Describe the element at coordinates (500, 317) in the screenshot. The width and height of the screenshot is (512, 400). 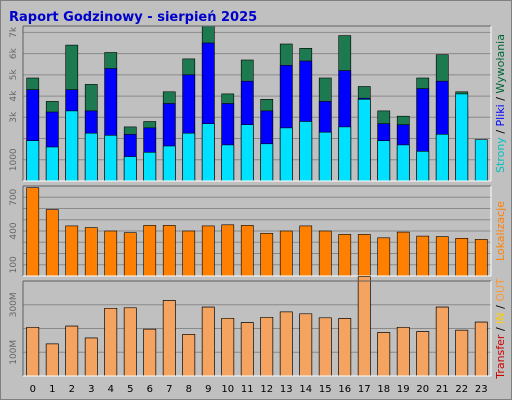
I see `axis-label-part: IN` at that location.